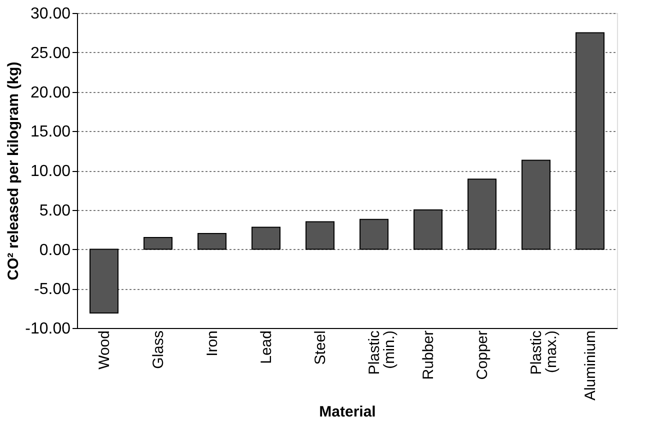 This screenshot has height=429, width=671. I want to click on x-tick-label: Steel, so click(320, 347).